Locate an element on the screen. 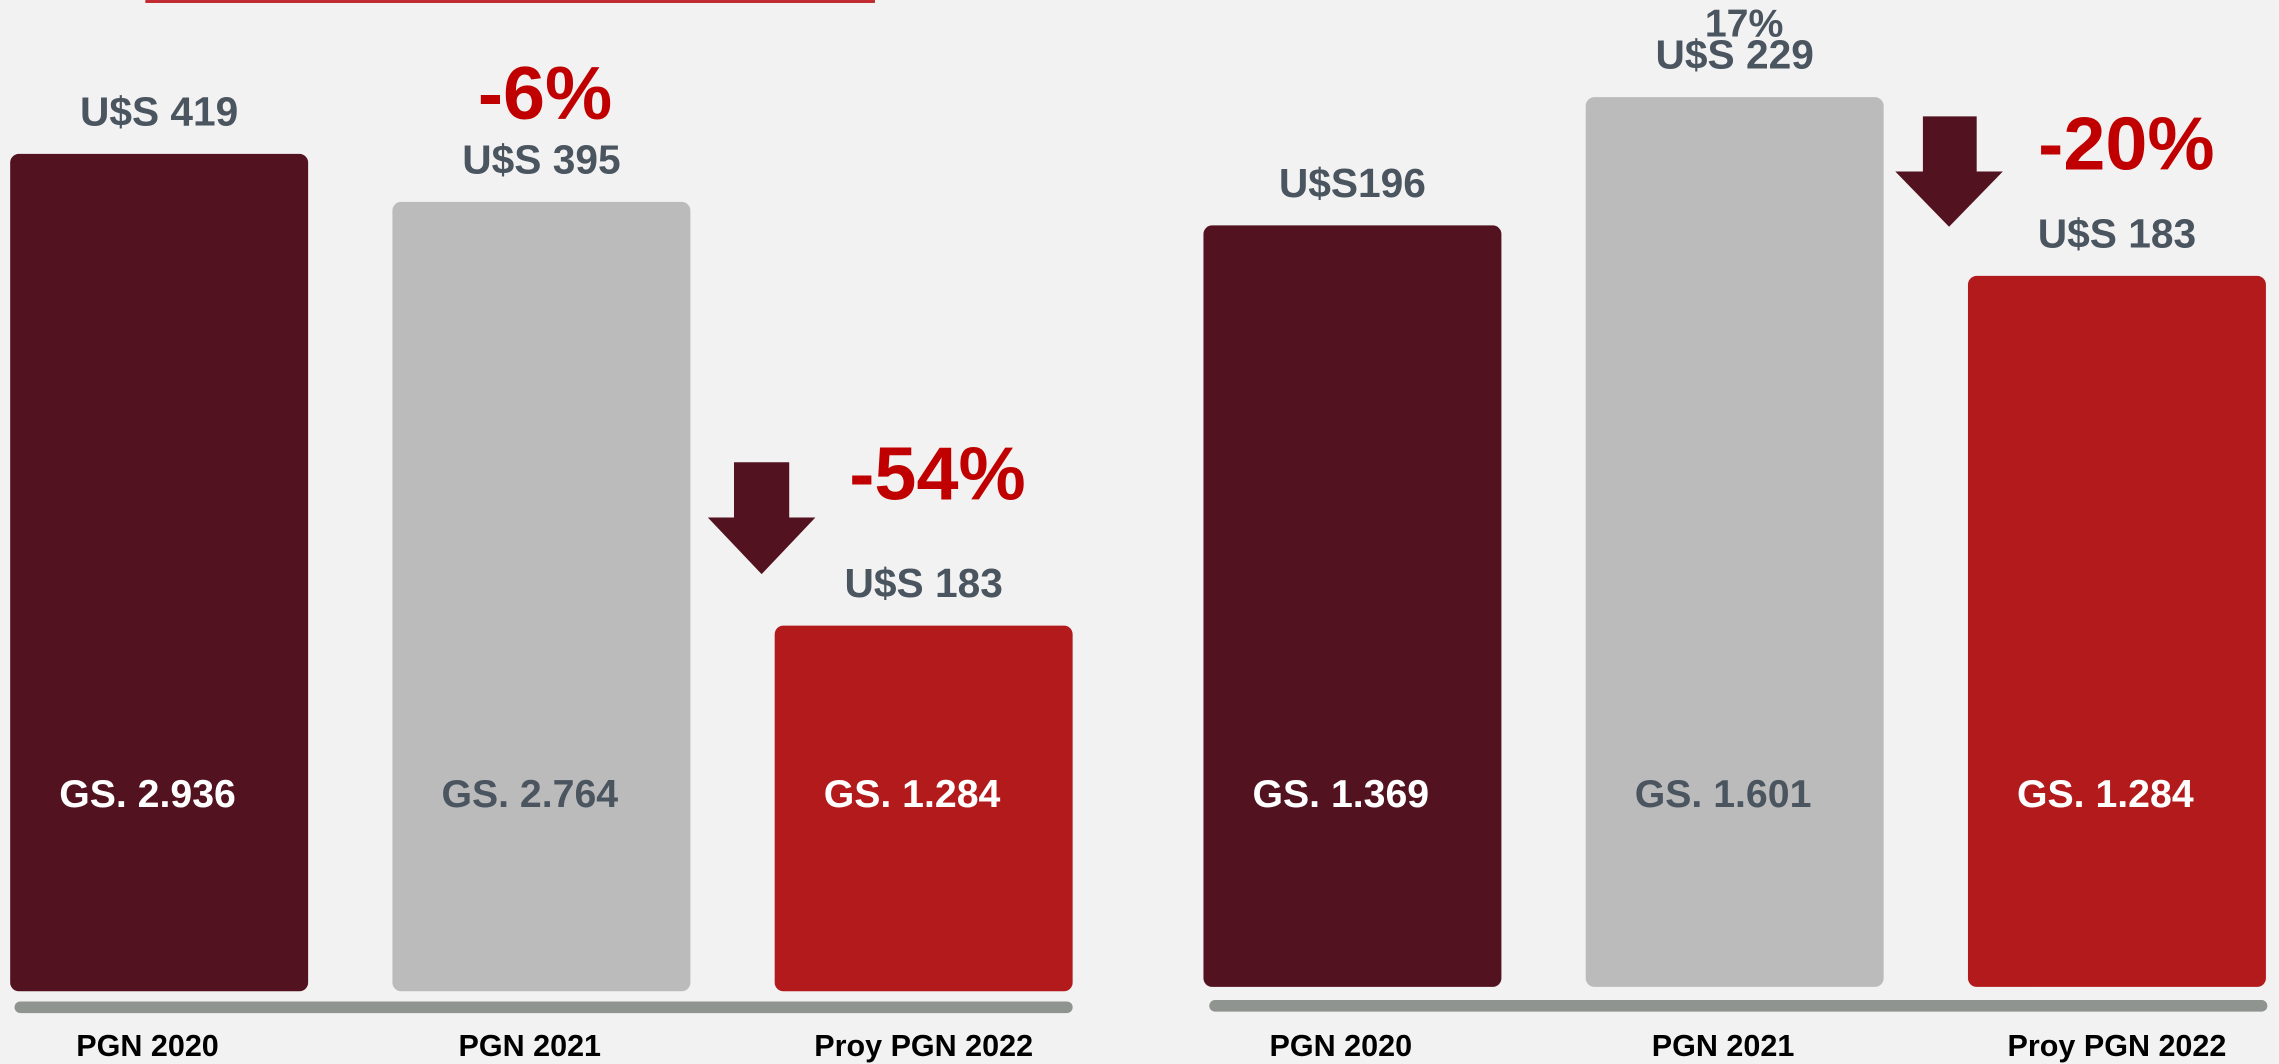  value-label: U$S196 is located at coordinates (1352, 183).